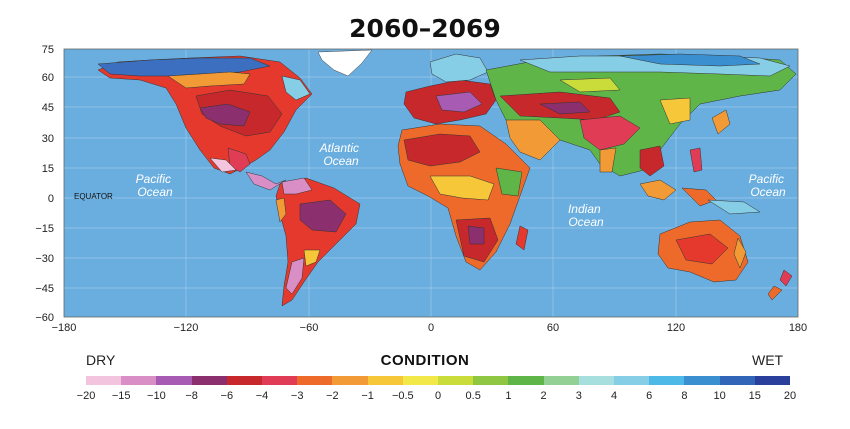 Image resolution: width=850 pixels, height=429 pixels. I want to click on ocean-label-pacific-east: Pacific Ocean, so click(768, 185).